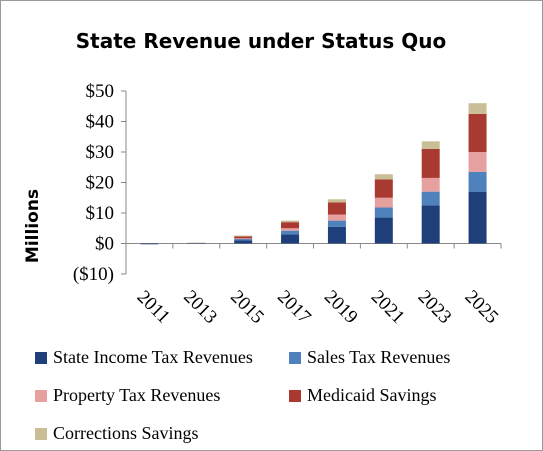  I want to click on legend-item: State Income Tax Revenues, so click(144, 357).